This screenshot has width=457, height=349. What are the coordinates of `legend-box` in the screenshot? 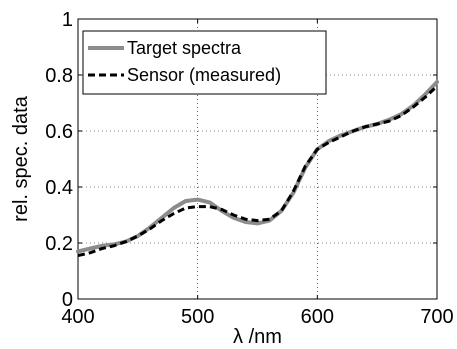 It's located at (204, 62).